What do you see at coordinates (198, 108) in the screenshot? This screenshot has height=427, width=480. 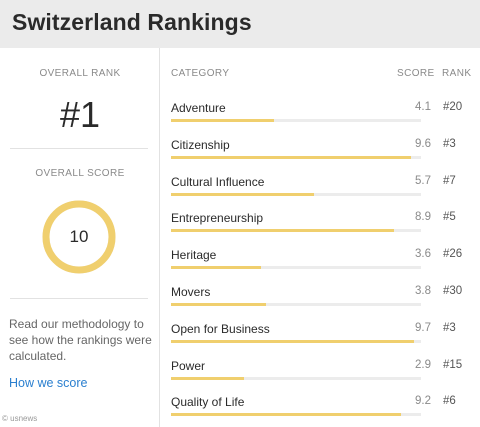 I see `category-name: Adventure` at bounding box center [198, 108].